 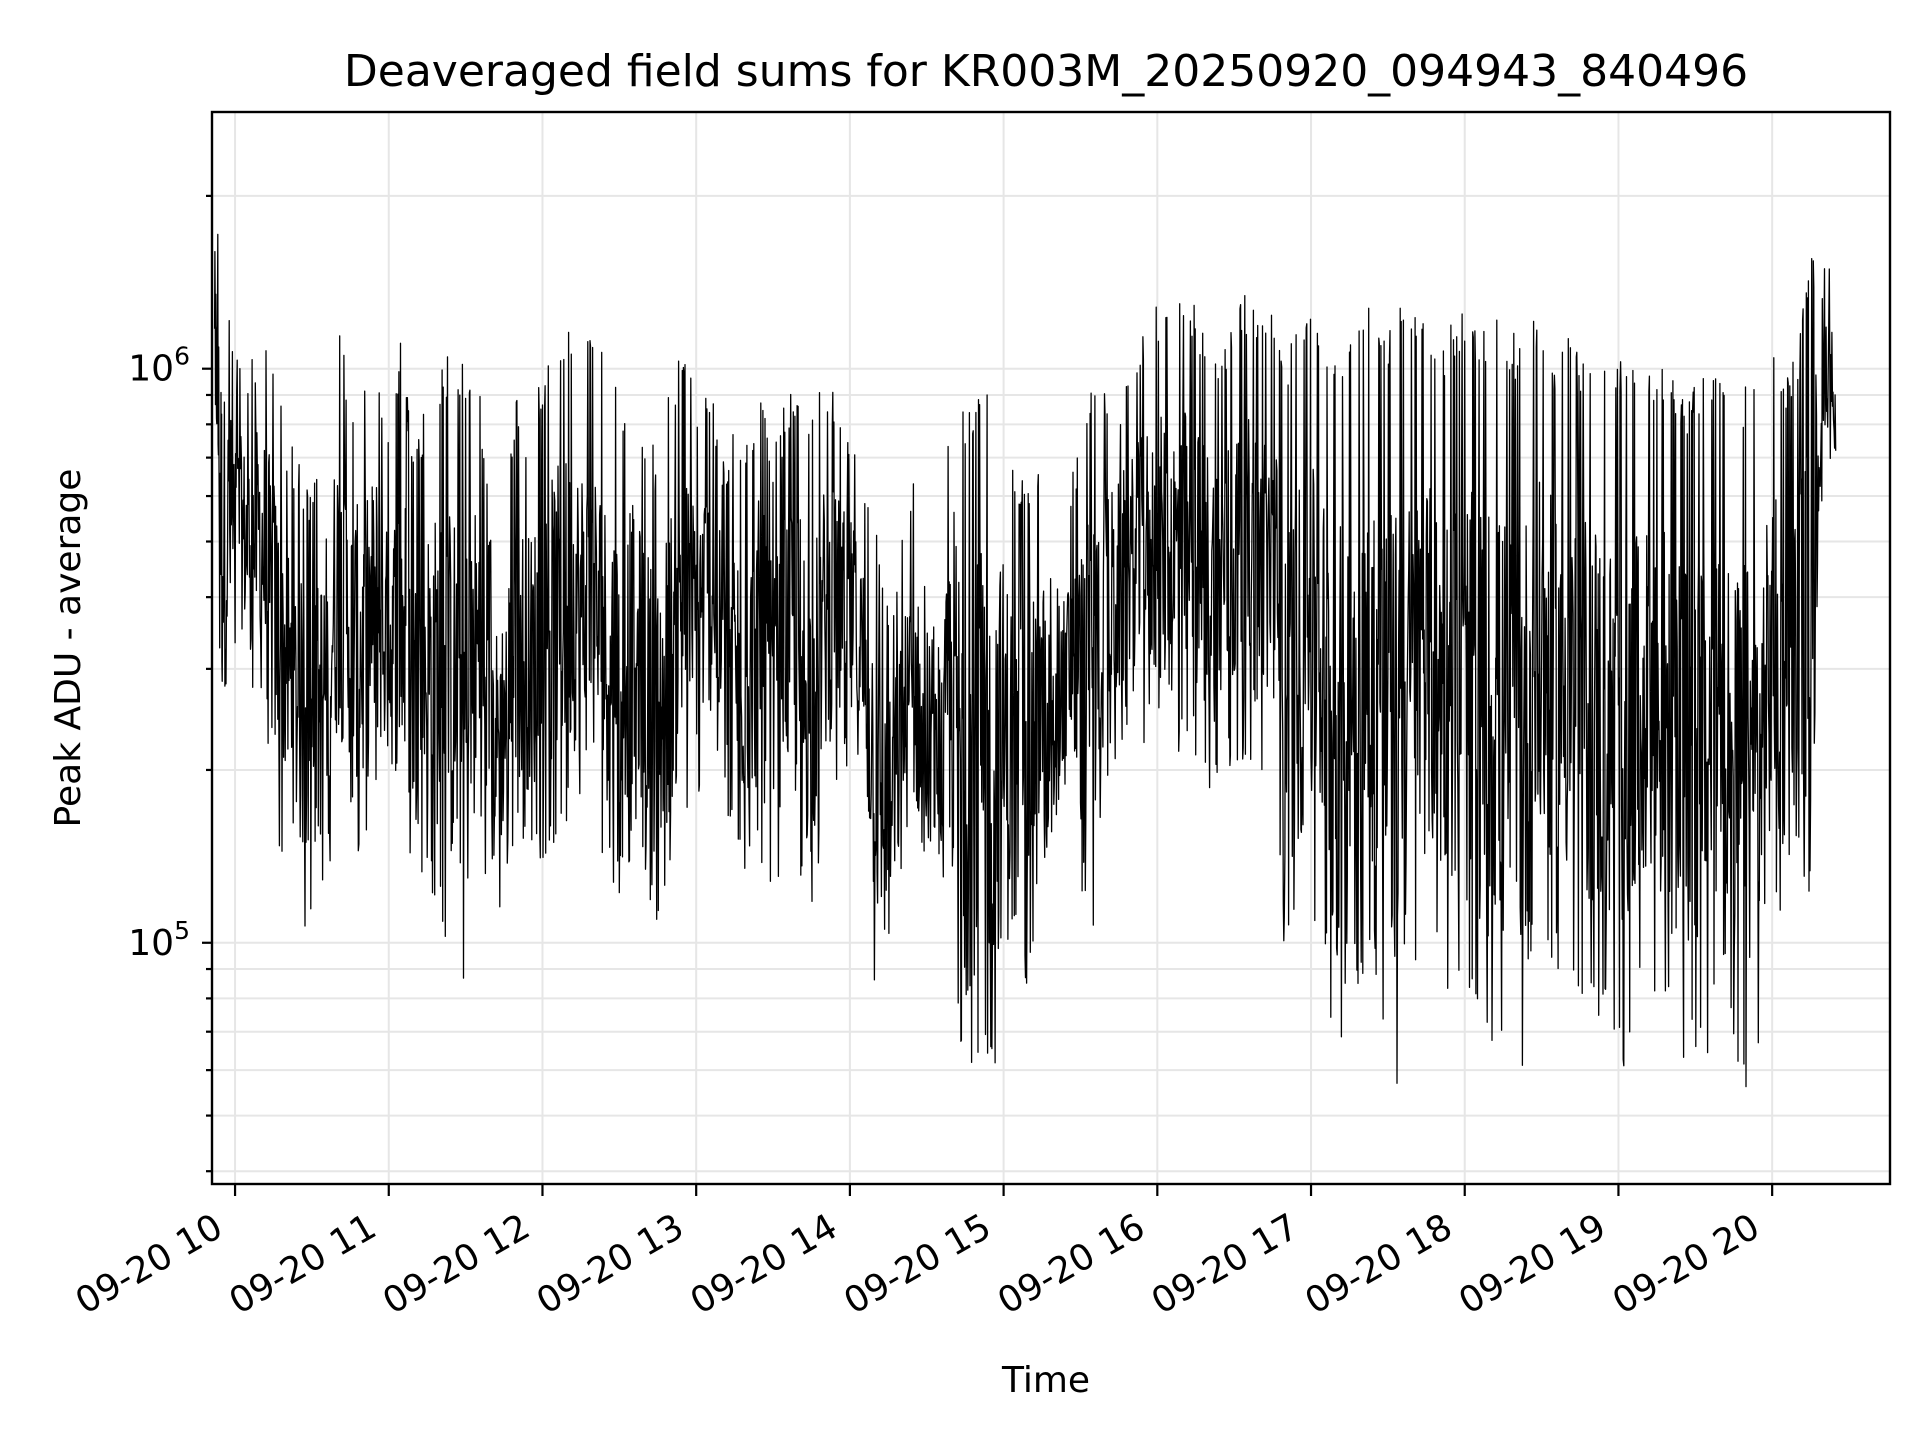 I want to click on y-tick-label: 10⁶, so click(x=159, y=366).